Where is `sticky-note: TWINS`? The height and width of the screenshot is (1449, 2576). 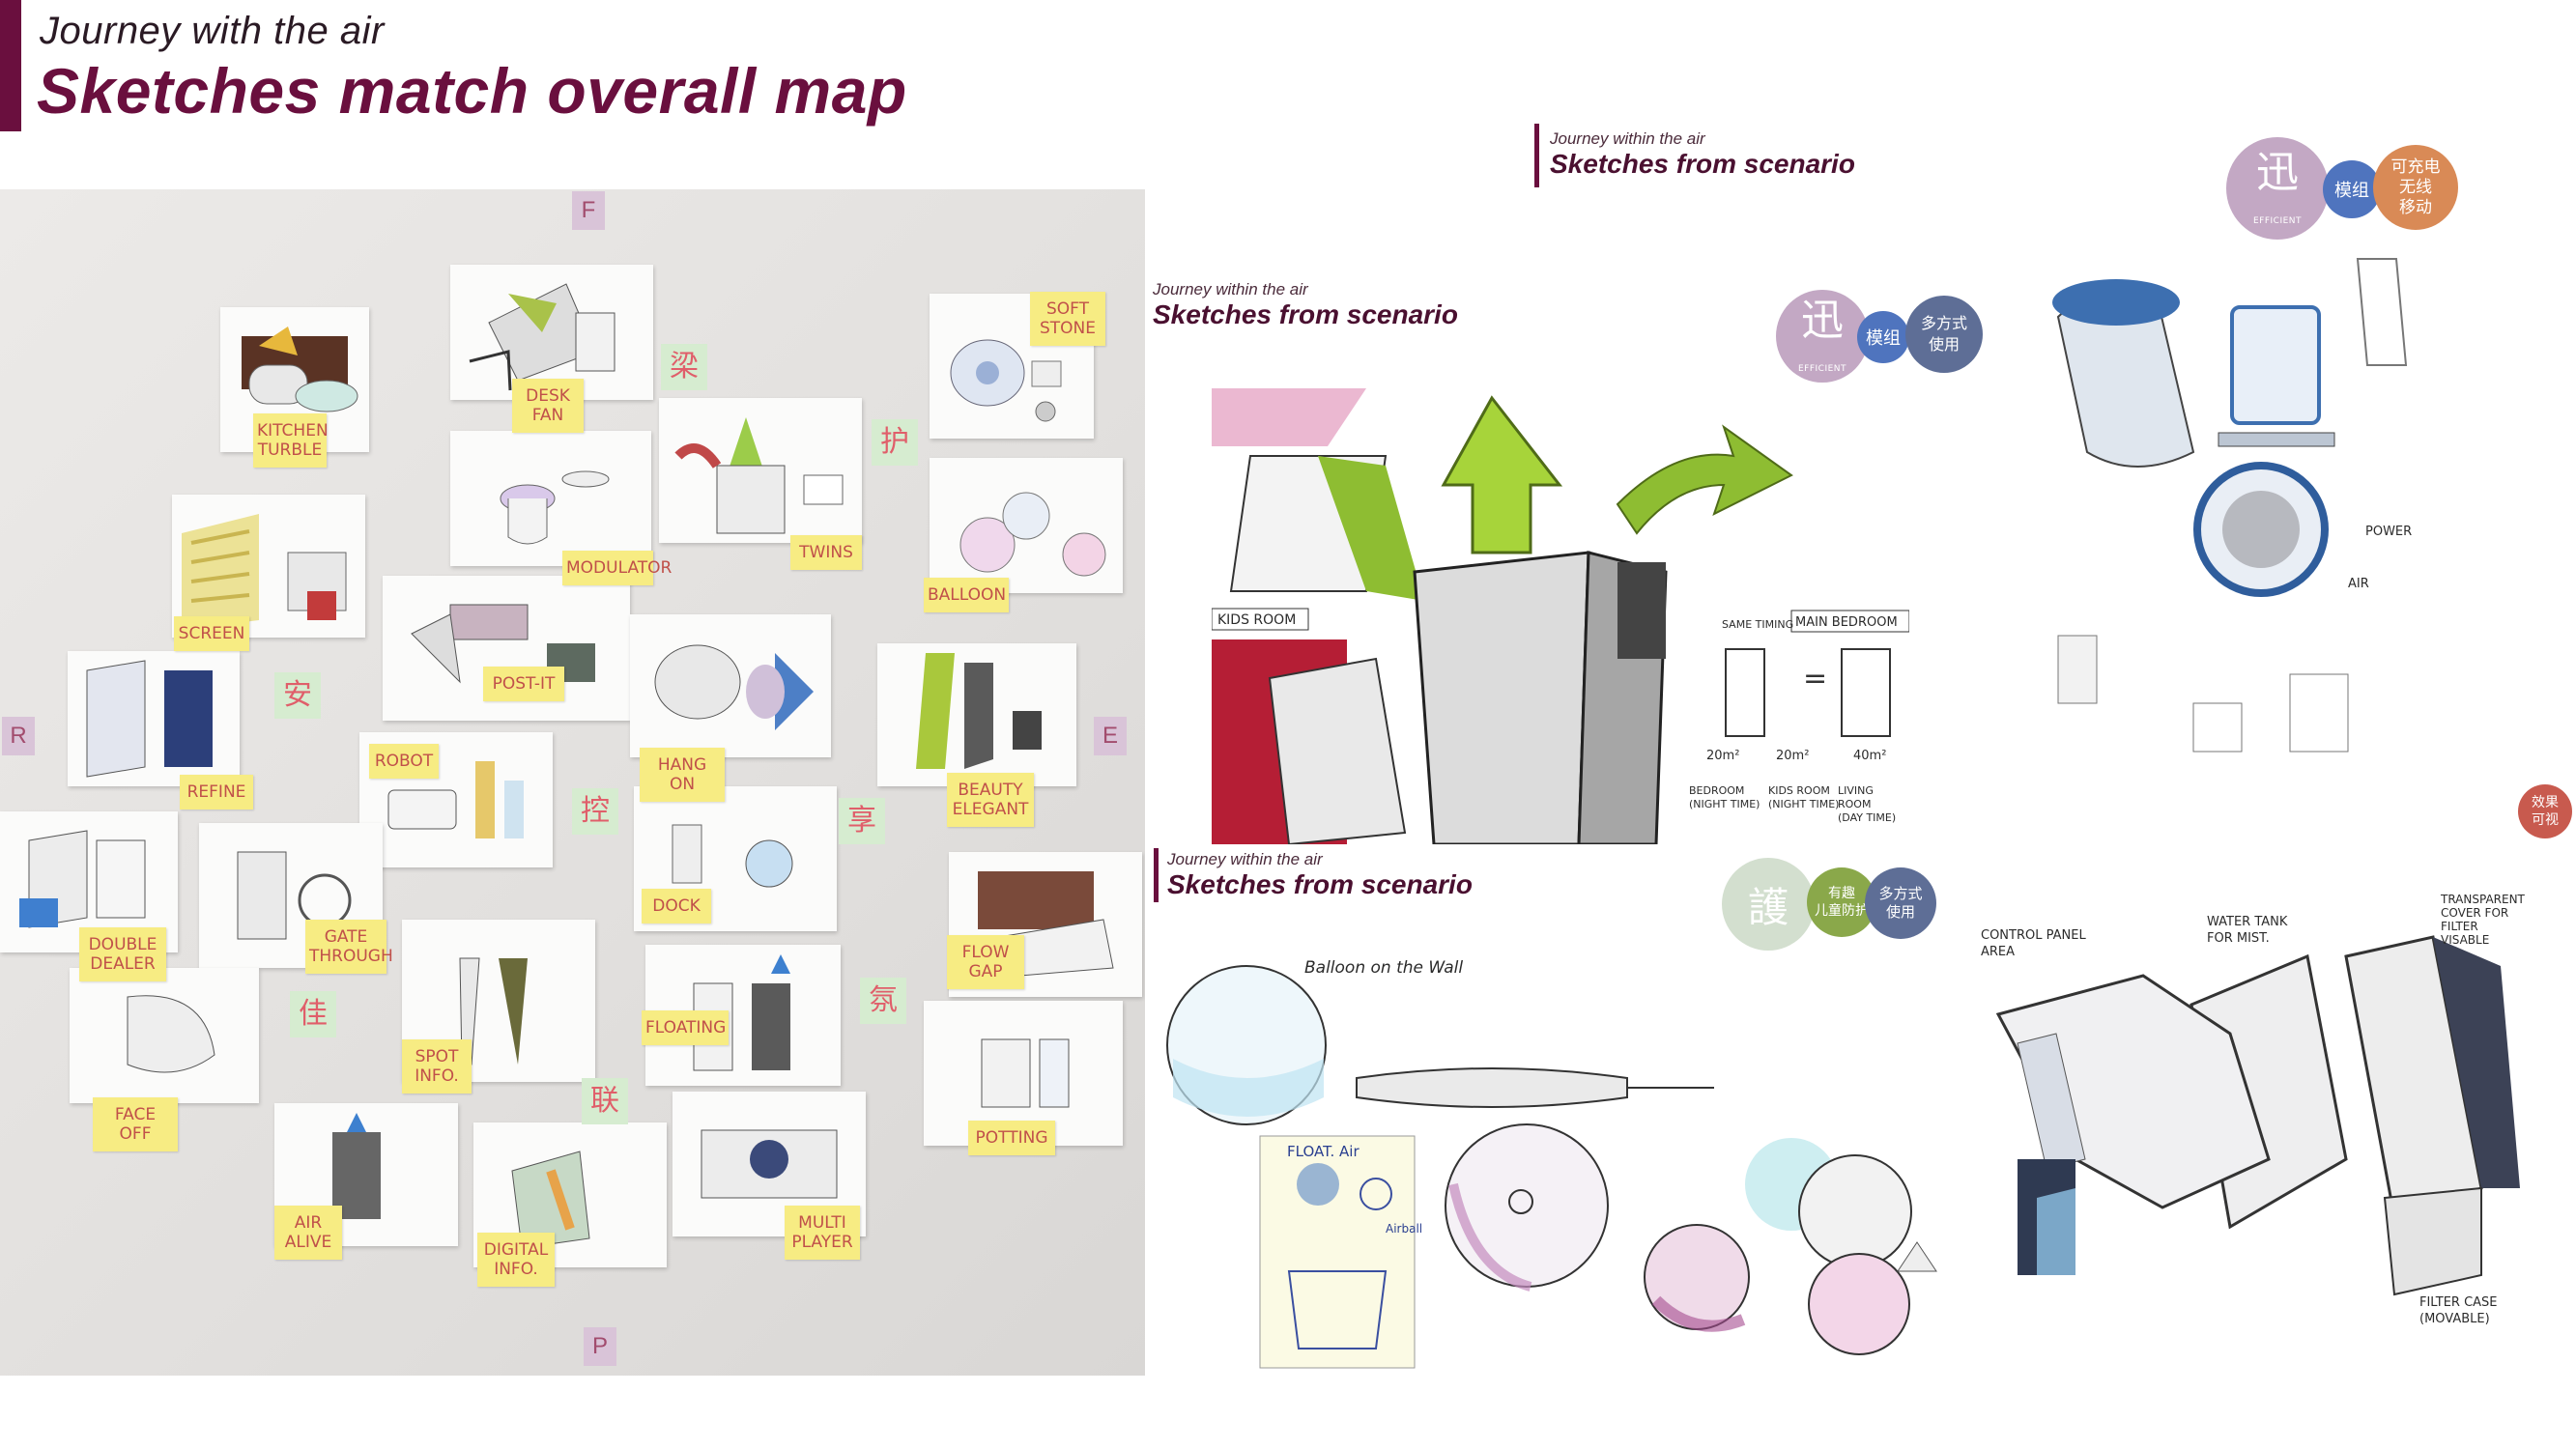 sticky-note: TWINS is located at coordinates (826, 552).